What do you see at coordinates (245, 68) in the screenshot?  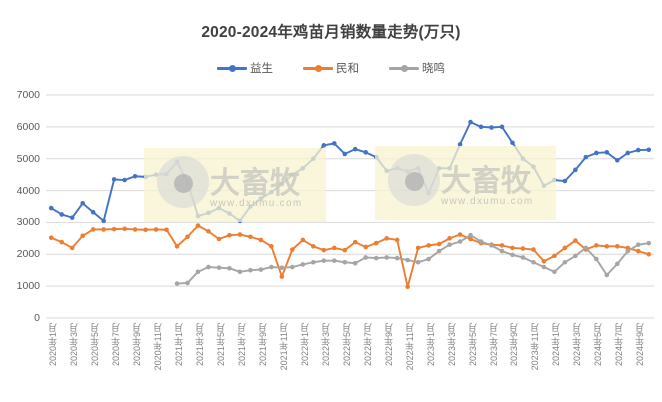 I see `legend-item-益生: 益生` at bounding box center [245, 68].